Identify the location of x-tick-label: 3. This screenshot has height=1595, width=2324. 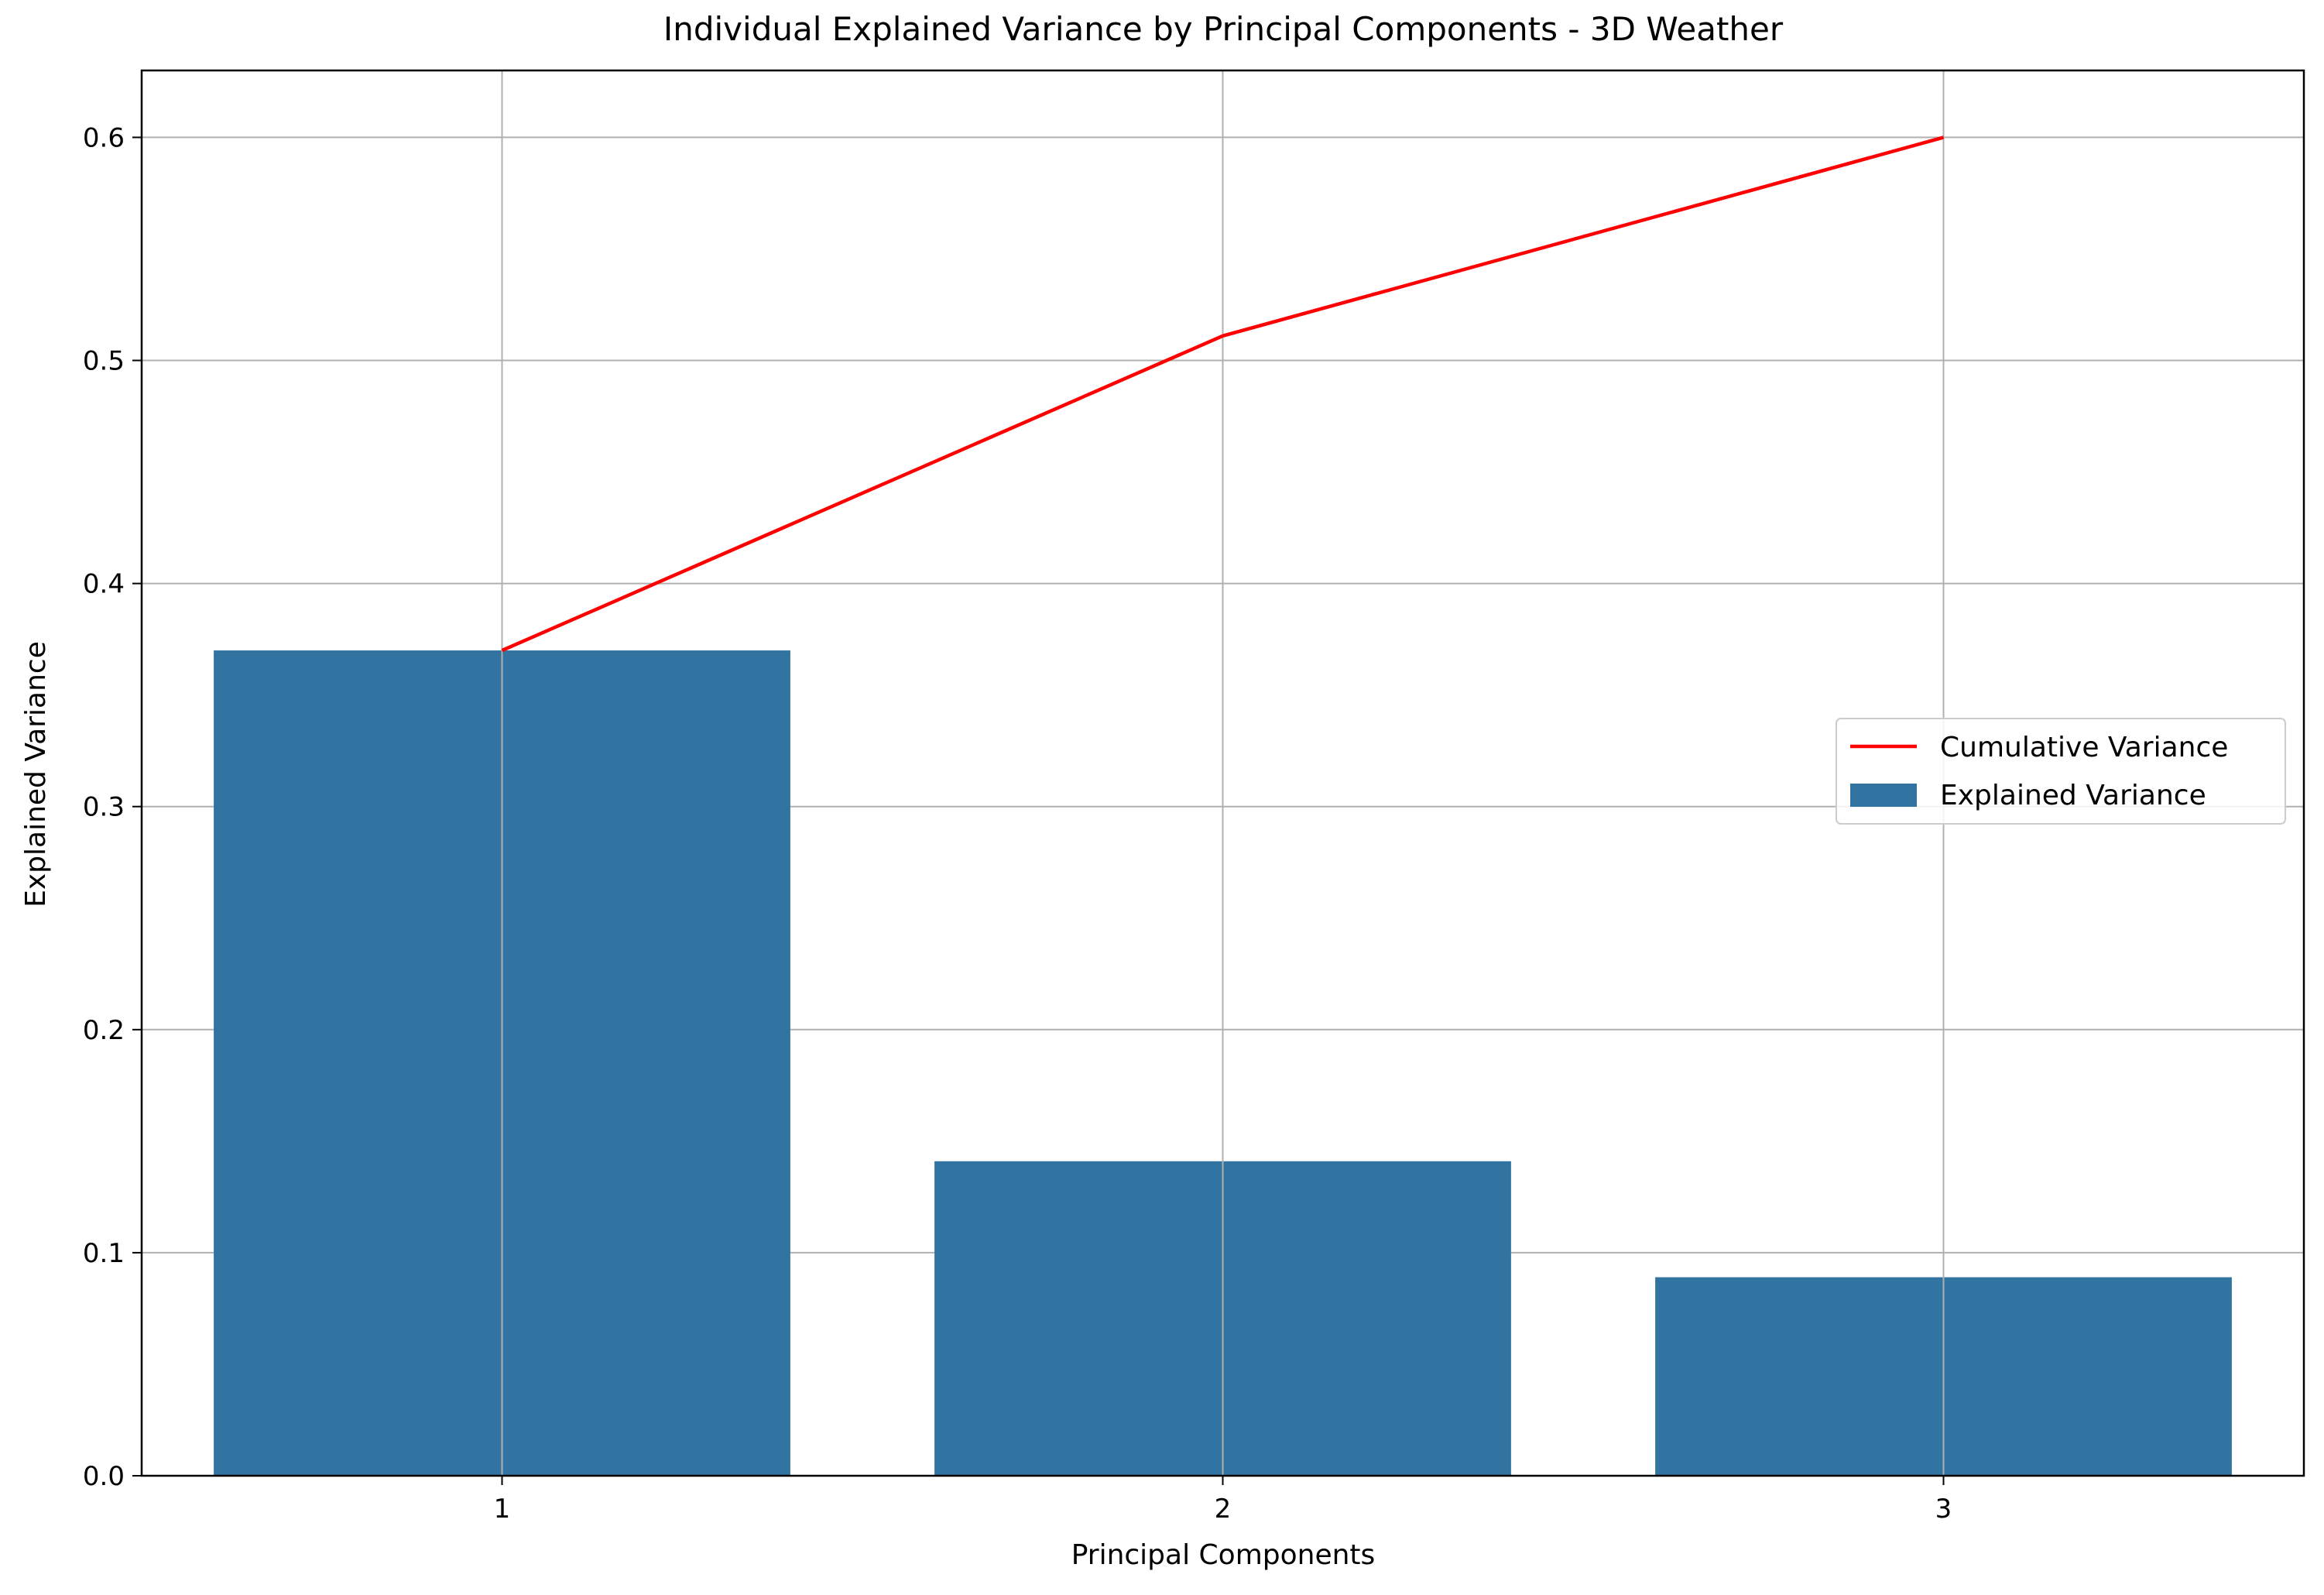
(1943, 1509).